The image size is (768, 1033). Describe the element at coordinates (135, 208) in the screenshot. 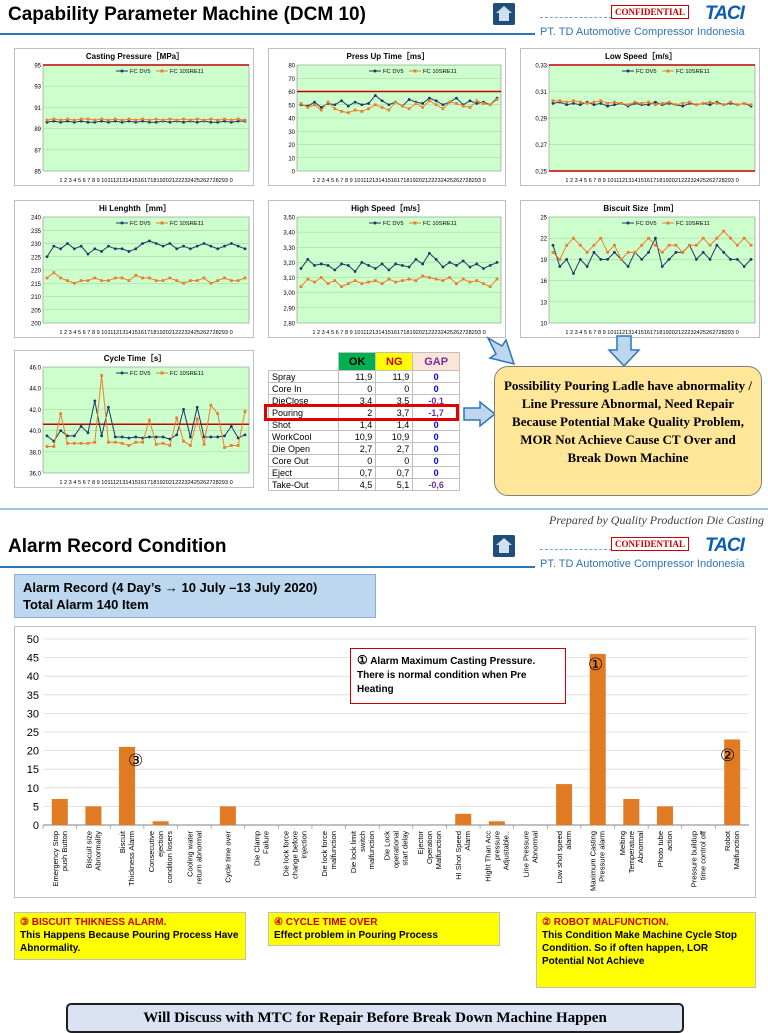

I see `chart-title: Hi Lenghth［mm］` at that location.